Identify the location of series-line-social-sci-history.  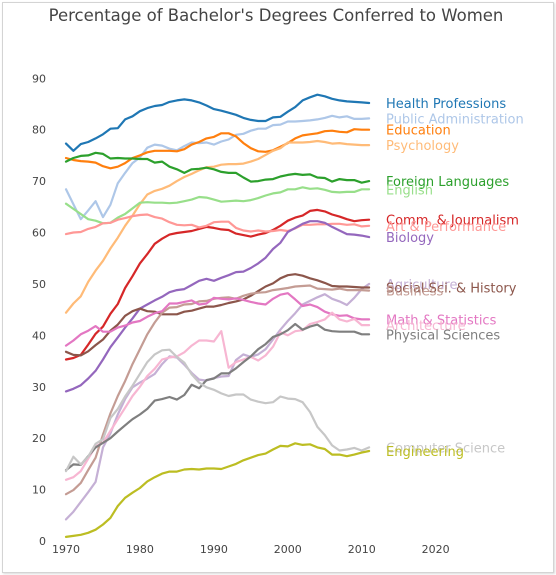
(217, 315).